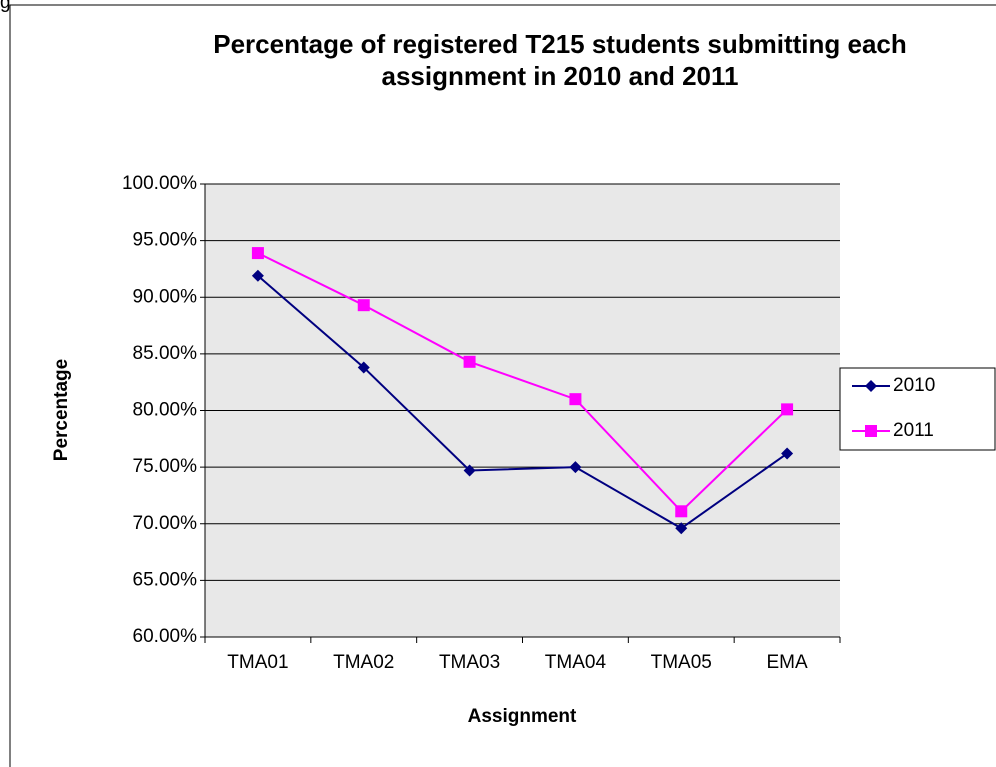 Image resolution: width=996 pixels, height=767 pixels. What do you see at coordinates (165, 410) in the screenshot?
I see `y-tick-label: 80.00%` at bounding box center [165, 410].